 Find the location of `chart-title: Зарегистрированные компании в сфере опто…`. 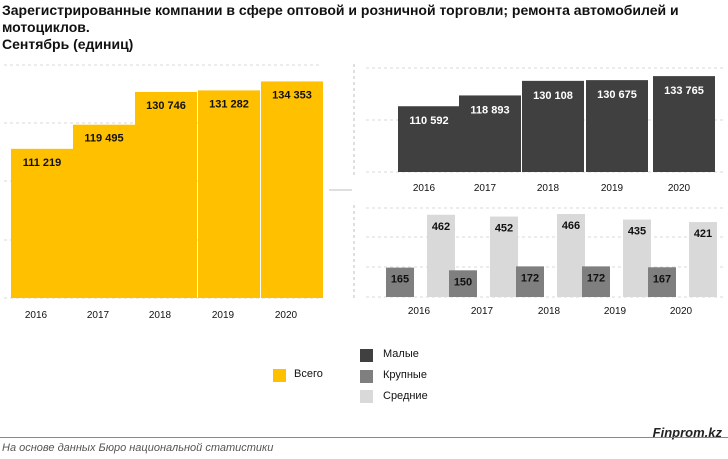

chart-title: Зарегистрированные компании в сфере опто… is located at coordinates (362, 27).